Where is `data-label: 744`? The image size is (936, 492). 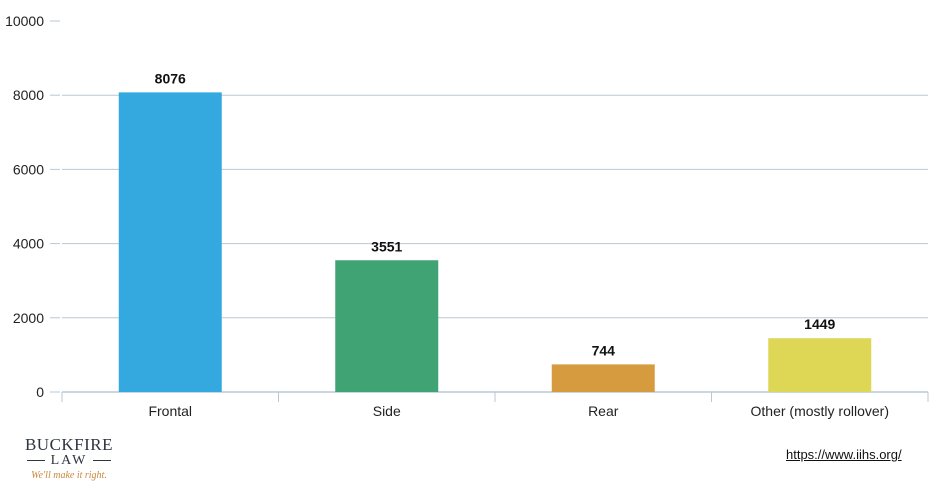
data-label: 744 is located at coordinates (604, 350).